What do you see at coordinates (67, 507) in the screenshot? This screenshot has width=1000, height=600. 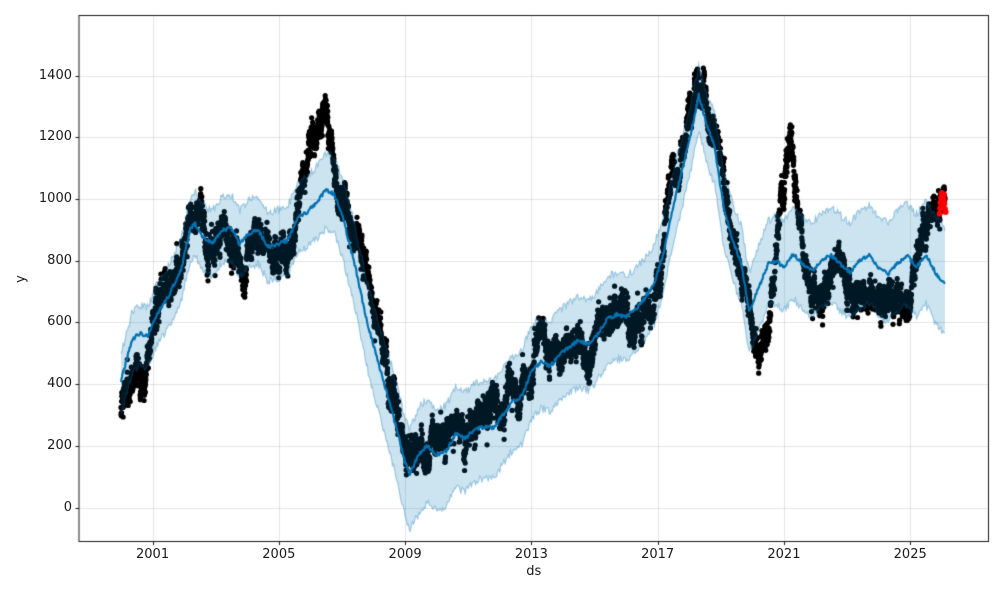 I see `y-tick-label: 0` at bounding box center [67, 507].